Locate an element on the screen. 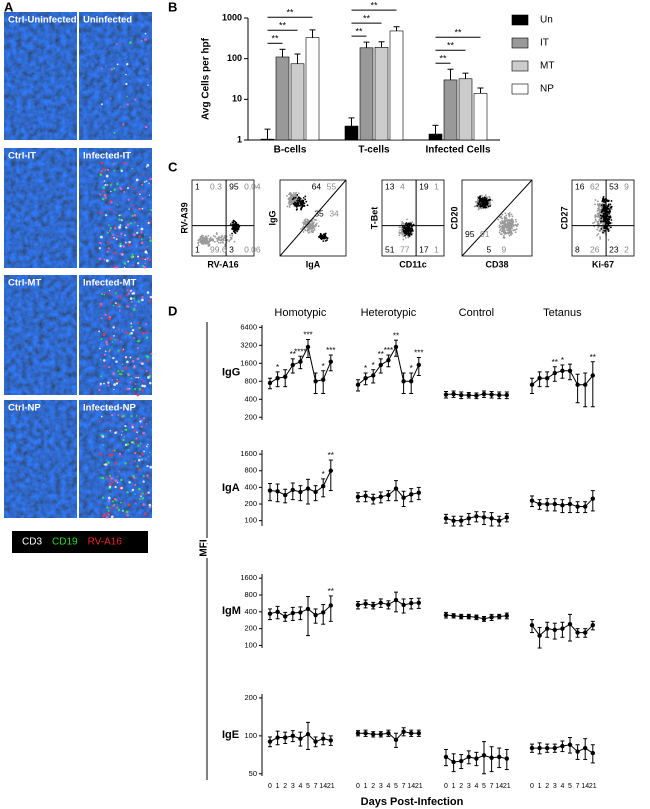 This screenshot has width=650, height=809. gate-value: 62 is located at coordinates (595, 186).